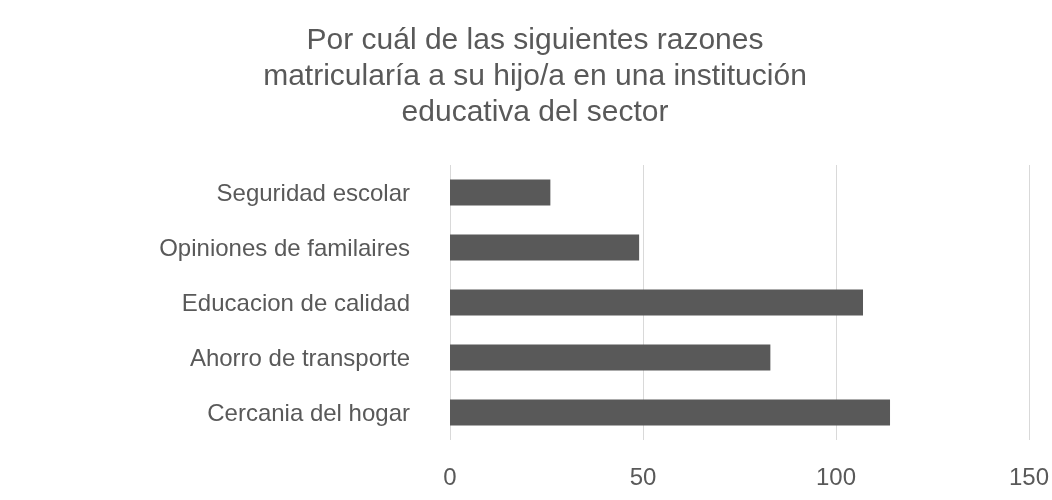 This screenshot has height=500, width=1052. What do you see at coordinates (284, 247) in the screenshot?
I see `y-tick-label: Opiniones de familaires` at bounding box center [284, 247].